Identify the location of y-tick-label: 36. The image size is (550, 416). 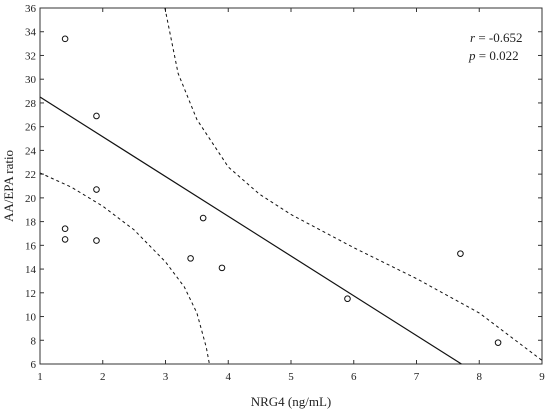
(31, 9).